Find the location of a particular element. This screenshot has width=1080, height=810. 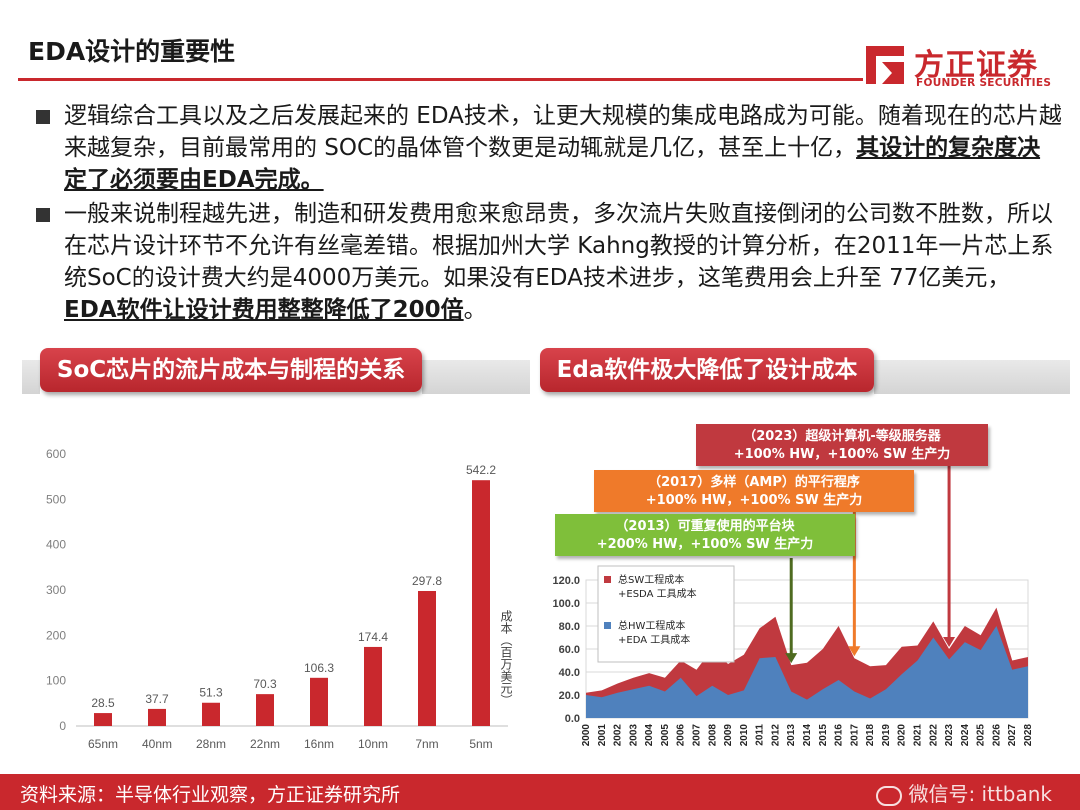

y-tick-label: 40.0 is located at coordinates (569, 673).